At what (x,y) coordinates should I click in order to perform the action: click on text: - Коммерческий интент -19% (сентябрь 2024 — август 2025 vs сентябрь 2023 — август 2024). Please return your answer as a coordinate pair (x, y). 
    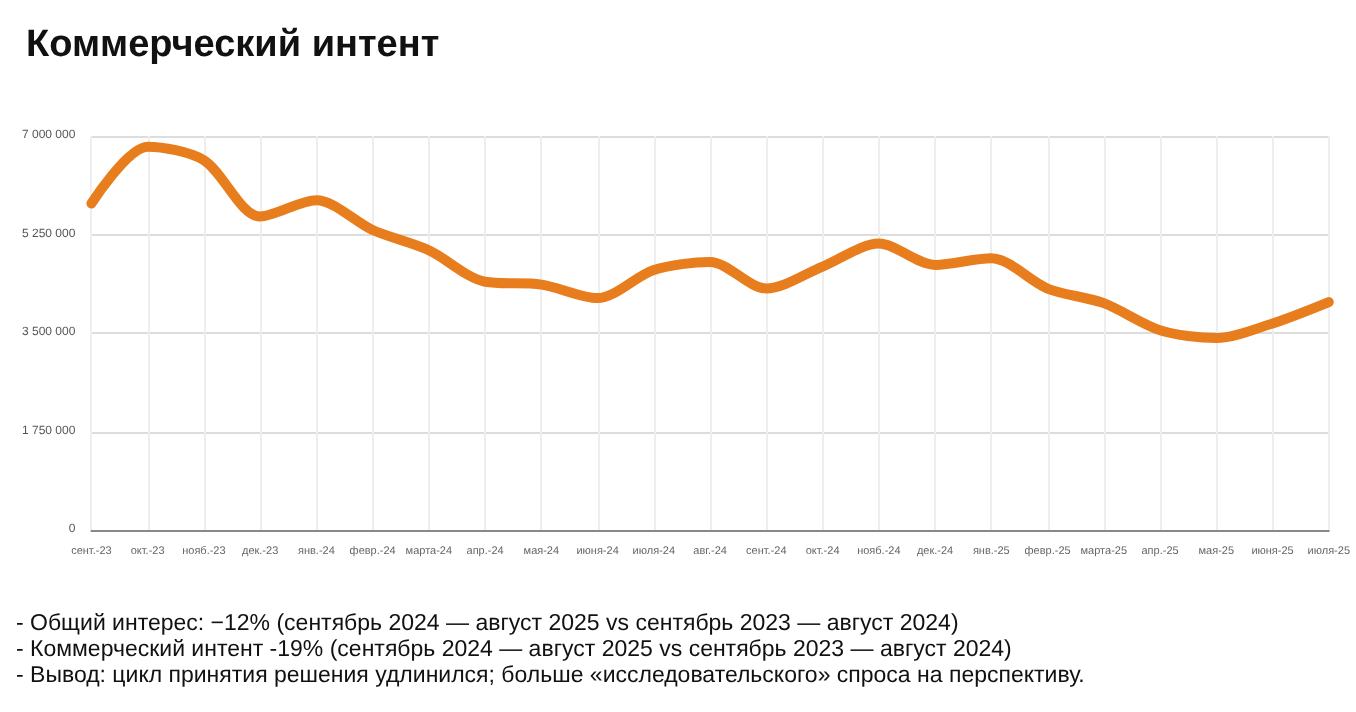
    Looking at the image, I should click on (514, 650).